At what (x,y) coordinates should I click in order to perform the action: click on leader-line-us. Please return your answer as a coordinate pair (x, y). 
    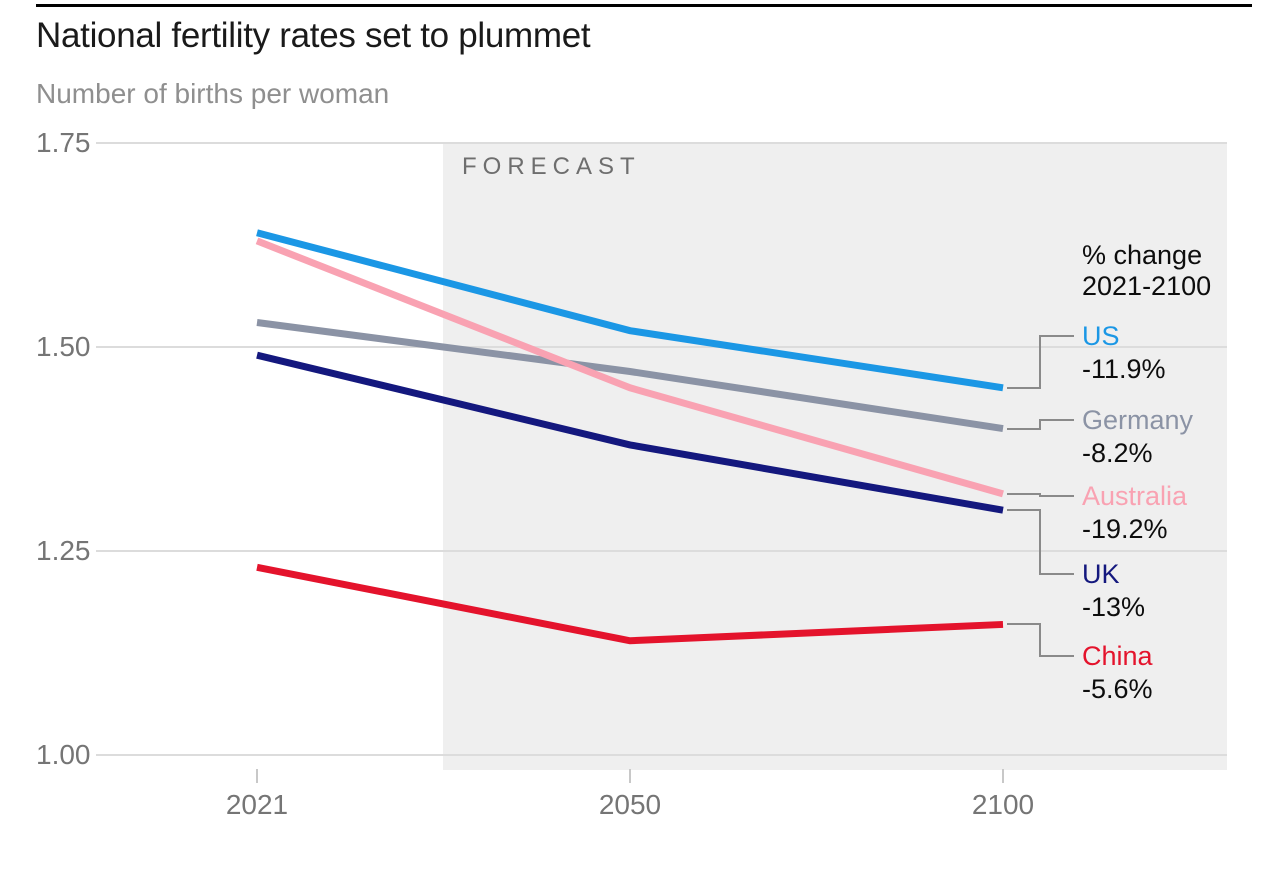
    Looking at the image, I should click on (1040, 362).